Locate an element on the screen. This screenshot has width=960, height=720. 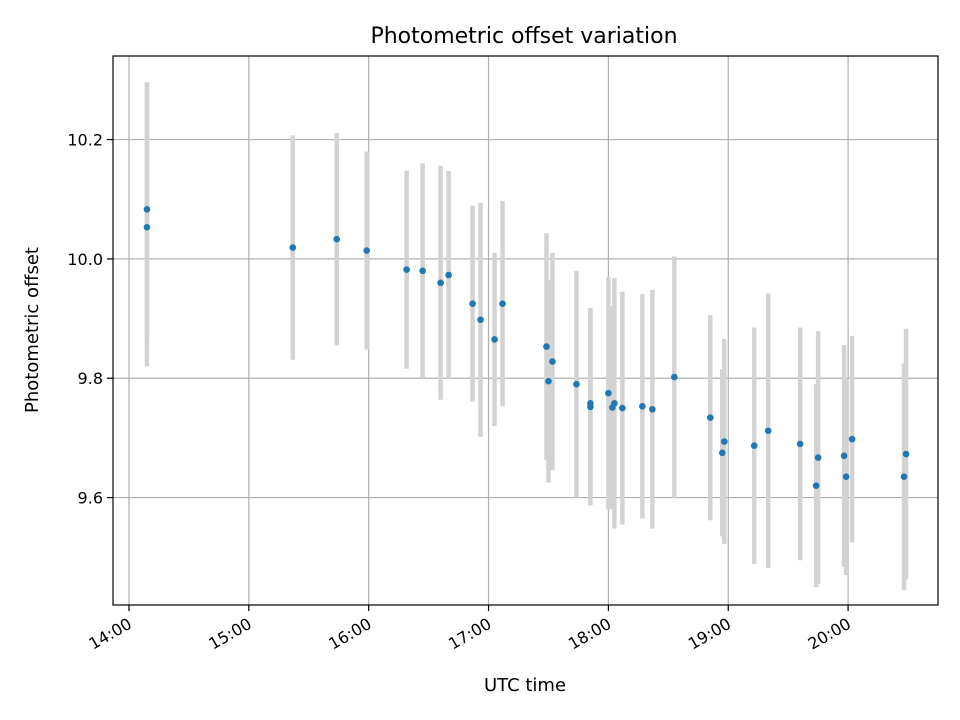
chart-title: Photometric offset variation is located at coordinates (523, 36).